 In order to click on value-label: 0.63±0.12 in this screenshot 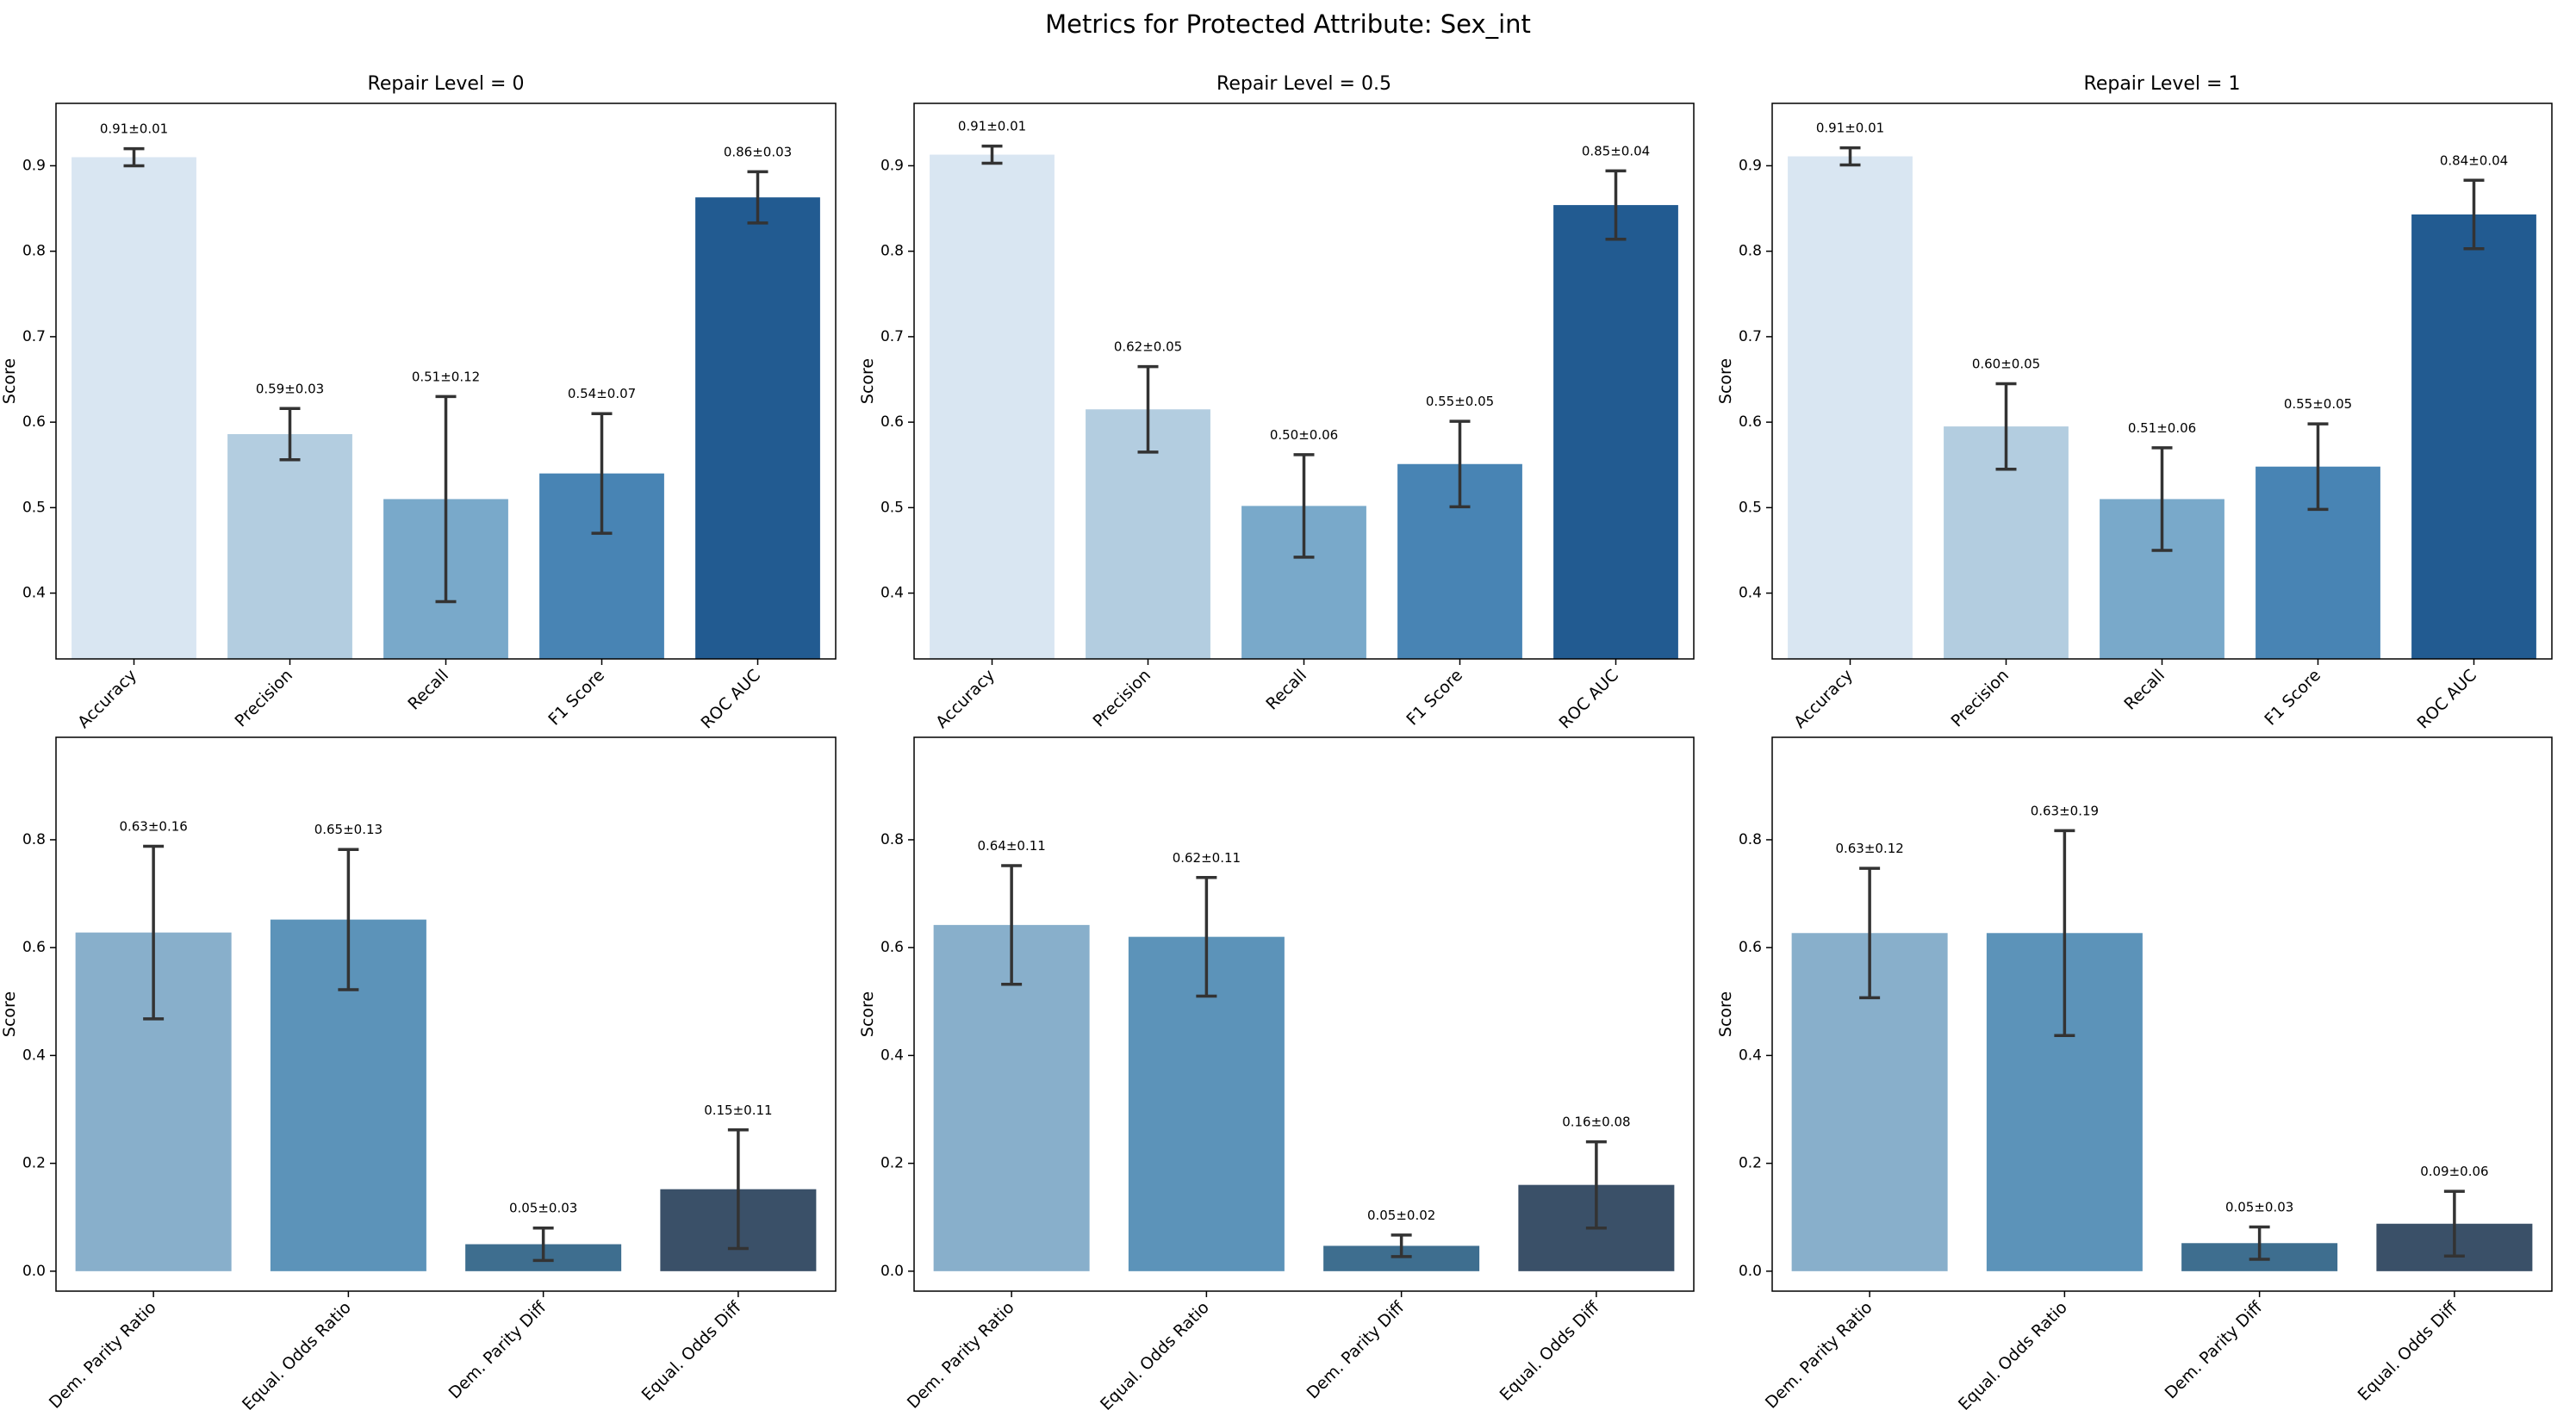, I will do `click(1869, 849)`.